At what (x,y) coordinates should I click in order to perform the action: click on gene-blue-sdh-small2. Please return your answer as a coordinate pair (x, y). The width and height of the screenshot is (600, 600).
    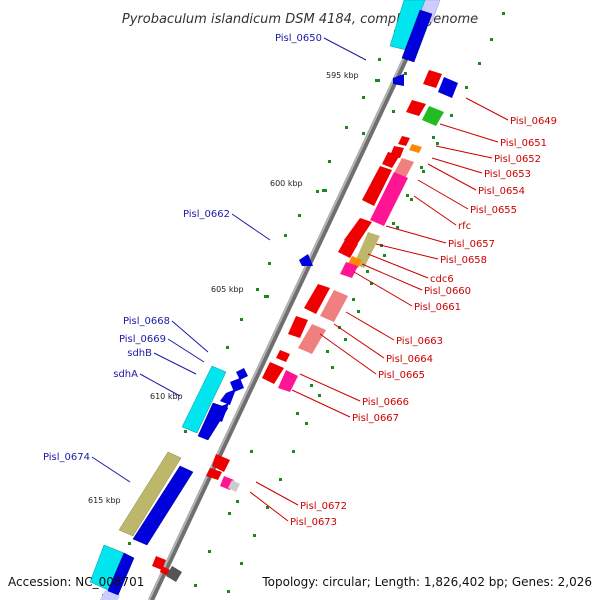
    Looking at the image, I should click on (237, 385).